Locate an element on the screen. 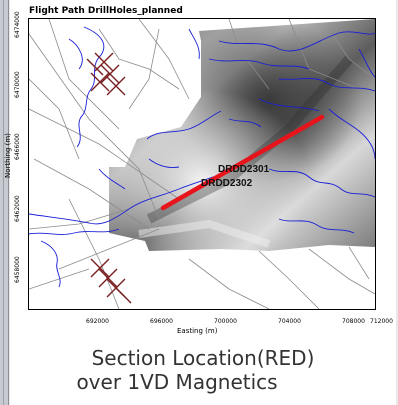 The height and width of the screenshot is (405, 398). caption-line-2: over 1VD Magnetics is located at coordinates (188, 382).